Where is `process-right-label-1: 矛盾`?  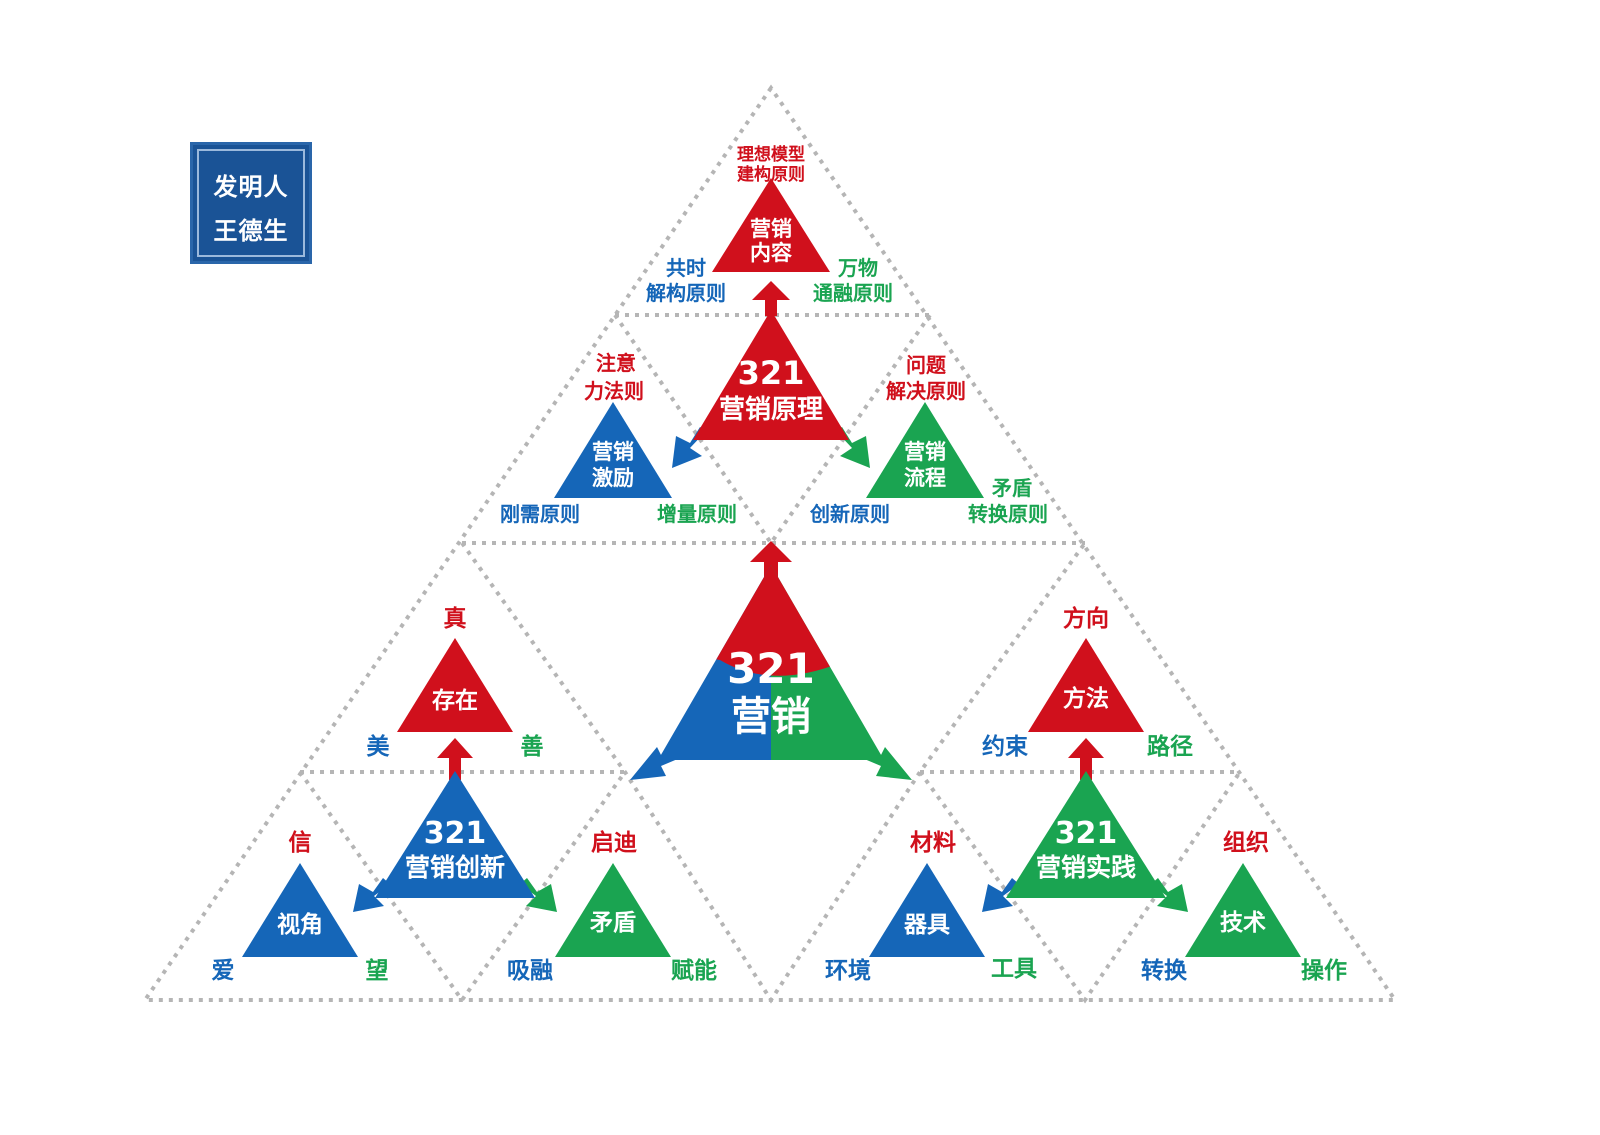
process-right-label-1: 矛盾 is located at coordinates (1012, 488).